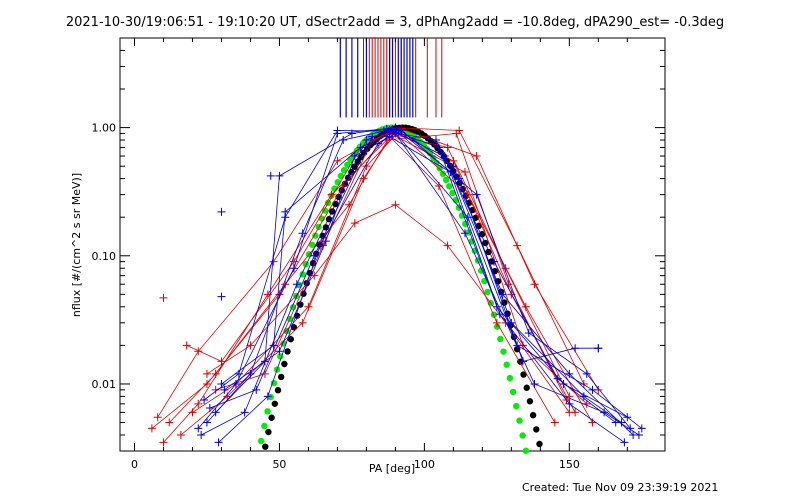  What do you see at coordinates (104, 384) in the screenshot?
I see `y-tick-label: 0.01` at bounding box center [104, 384].